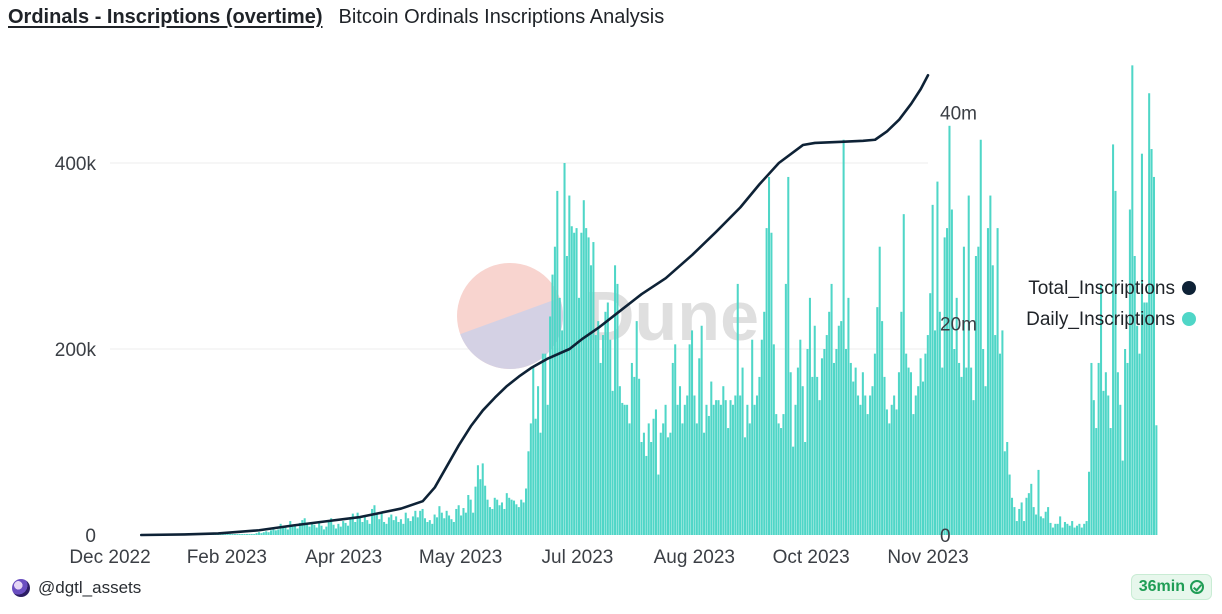 This screenshot has width=1222, height=614. I want to click on x-tick-label: Aug 2023, so click(694, 557).